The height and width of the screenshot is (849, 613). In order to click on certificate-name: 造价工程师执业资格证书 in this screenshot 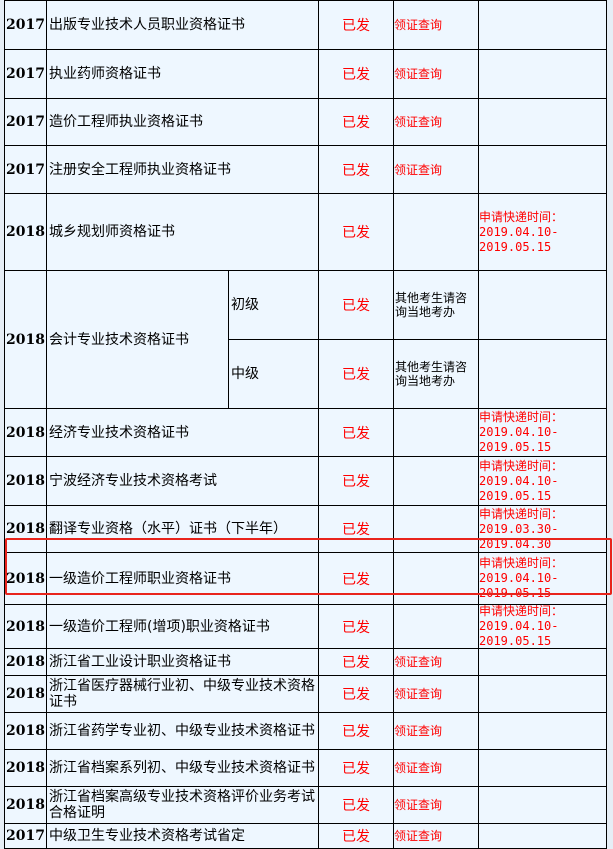, I will do `click(182, 122)`.